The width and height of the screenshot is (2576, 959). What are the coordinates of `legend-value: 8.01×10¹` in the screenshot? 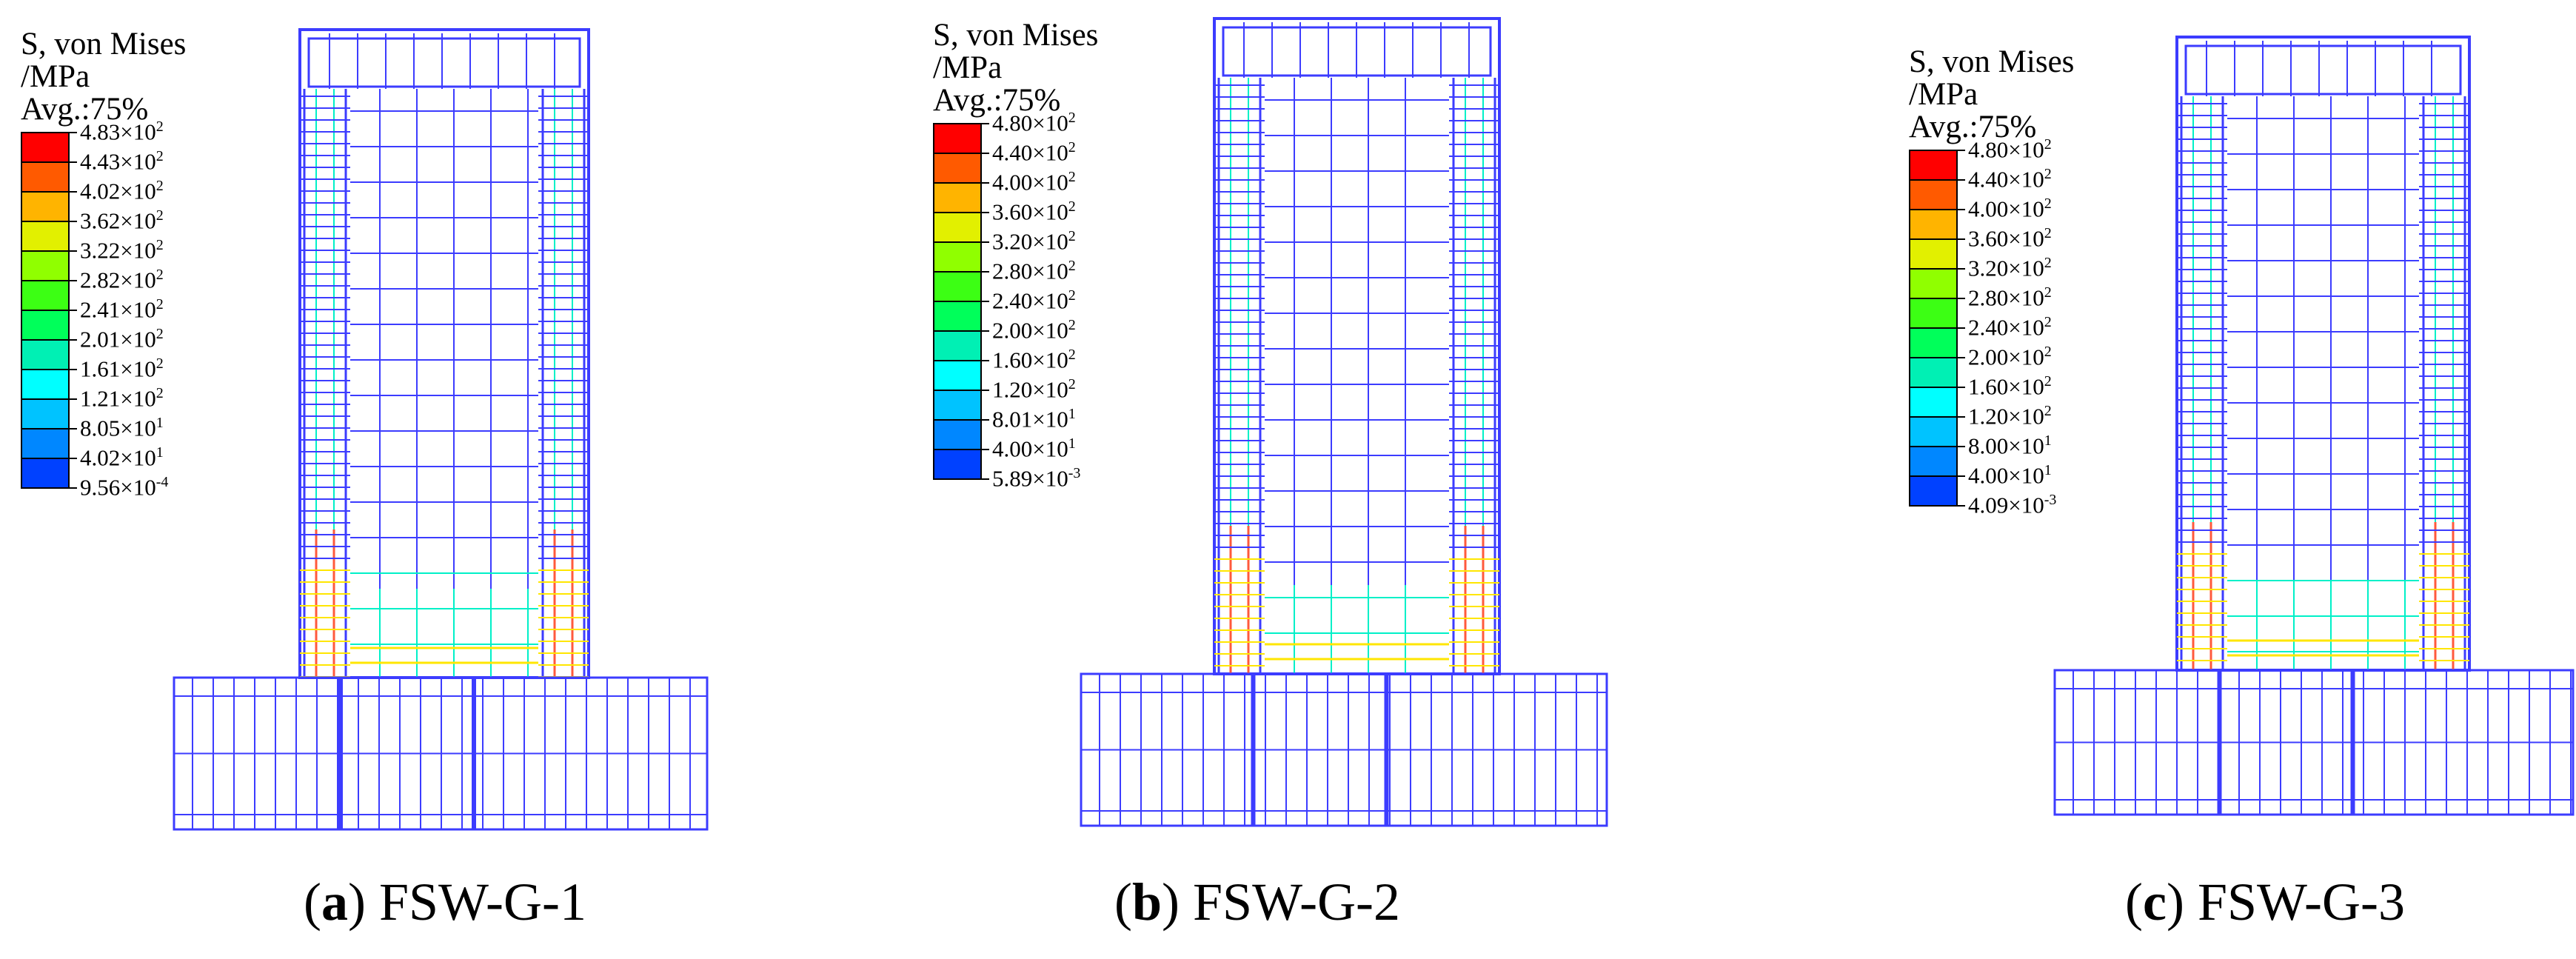 It's located at (1034, 419).